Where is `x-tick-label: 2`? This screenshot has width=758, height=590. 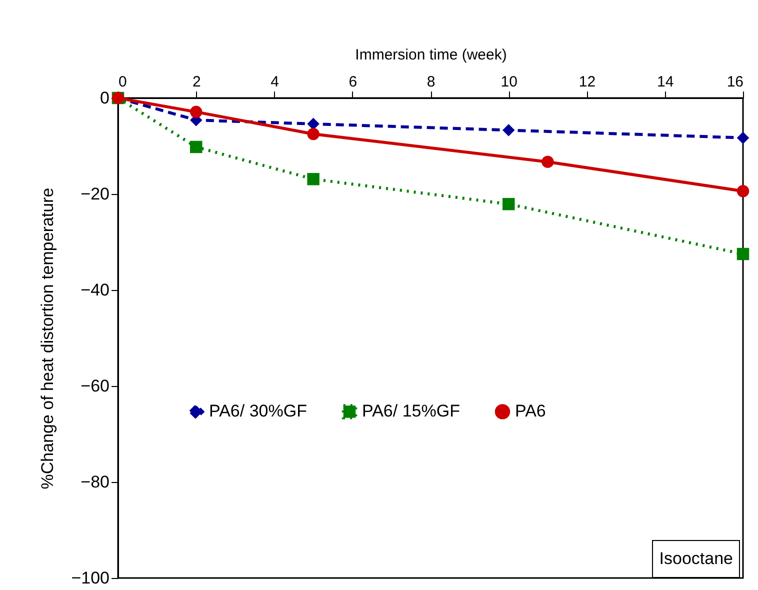
x-tick-label: 2 is located at coordinates (196, 82).